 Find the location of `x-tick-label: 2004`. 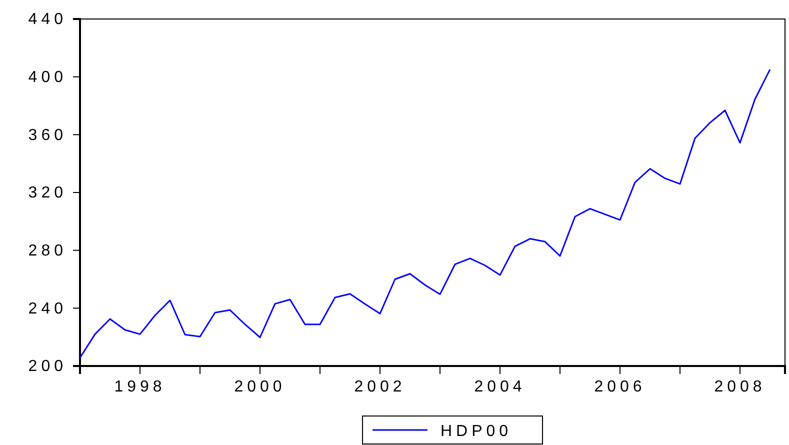

x-tick-label: 2004 is located at coordinates (500, 387).